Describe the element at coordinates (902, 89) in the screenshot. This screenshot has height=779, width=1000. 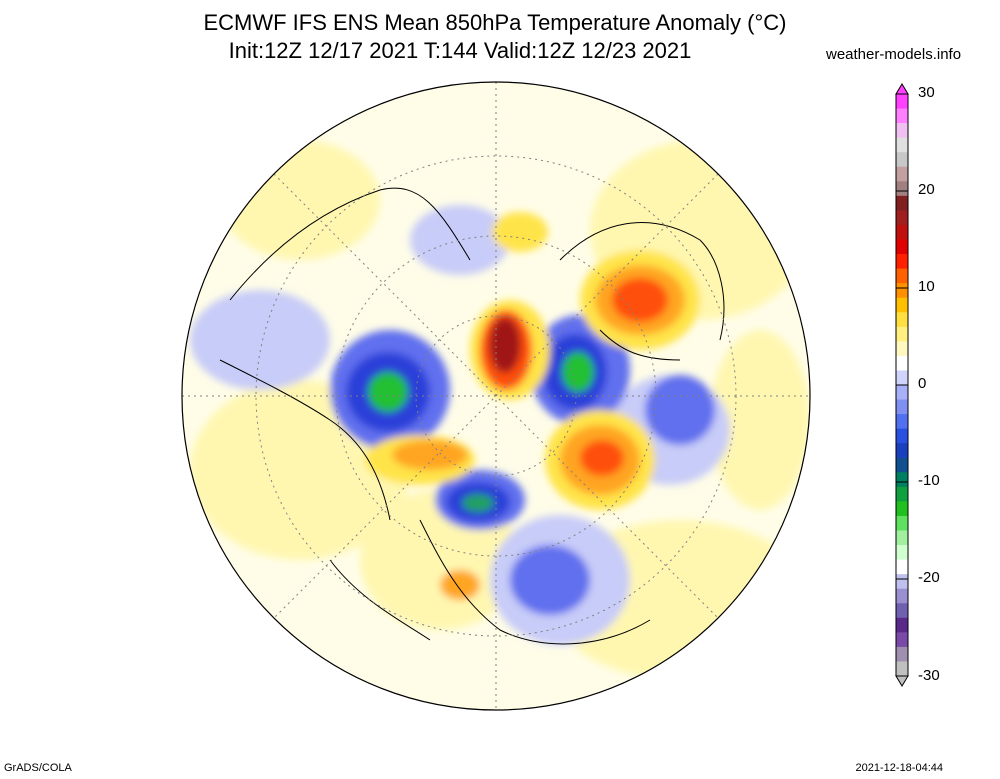
I see `colorbar-top-arrow` at that location.